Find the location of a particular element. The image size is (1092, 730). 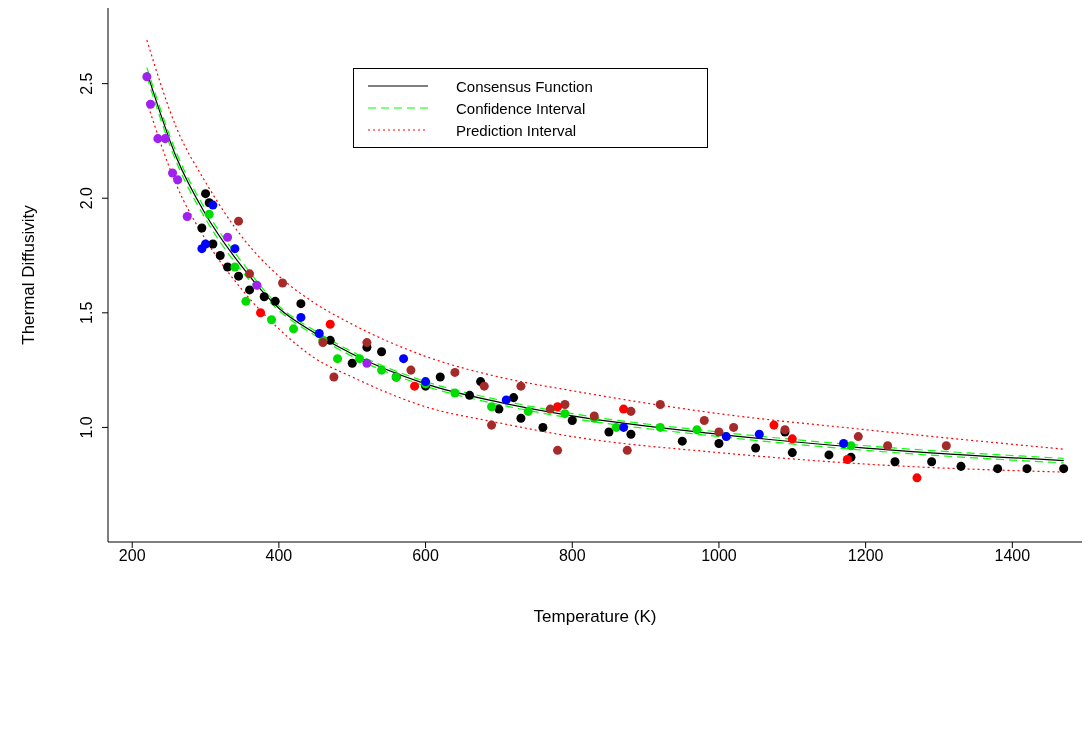

x-tick-label: 400 is located at coordinates (279, 556).